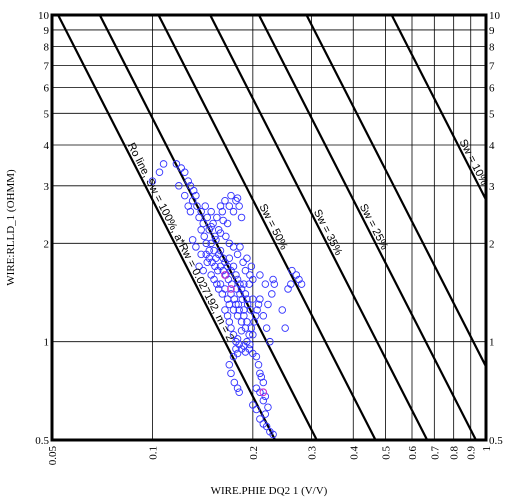 The height and width of the screenshot is (500, 506). I want to click on y-tick-label-right: 6, so click(492, 88).